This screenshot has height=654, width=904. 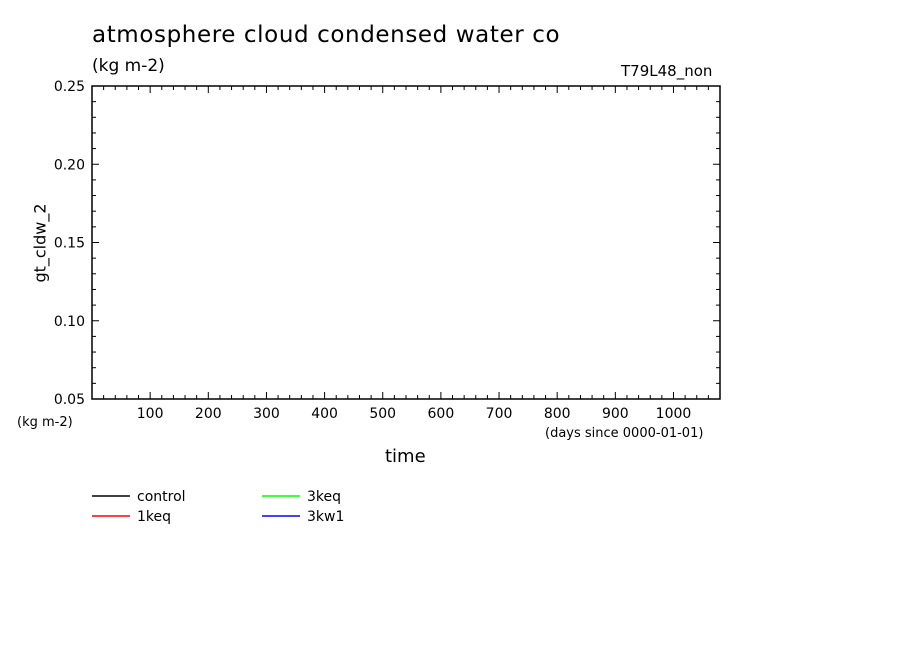 I want to click on legend-label: 1keq, so click(x=154, y=517).